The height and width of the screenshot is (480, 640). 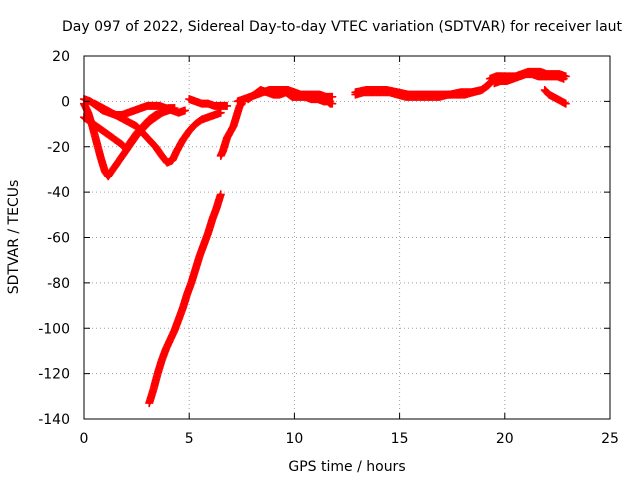 I want to click on y-axis-label: SDTVAR / TECUs, so click(x=14, y=237).